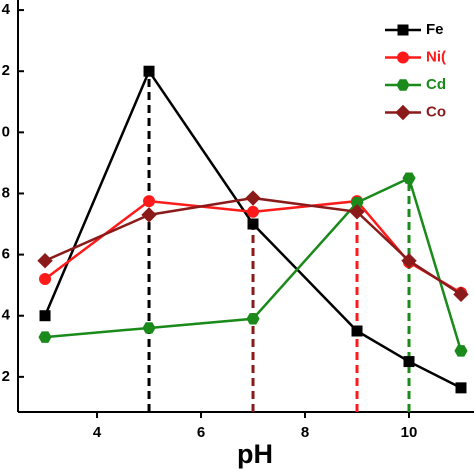 This screenshot has height=474, width=474. I want to click on x-tick-label: 6, so click(201, 432).